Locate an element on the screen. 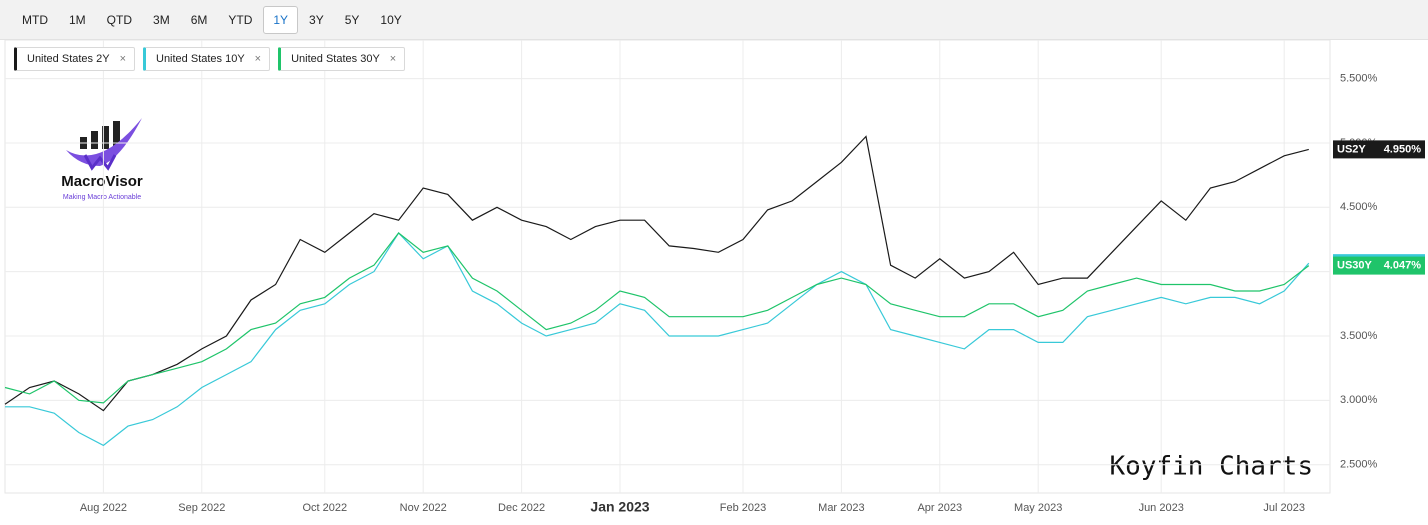 This screenshot has height=525, width=1428. range-button: 6M is located at coordinates (199, 19).